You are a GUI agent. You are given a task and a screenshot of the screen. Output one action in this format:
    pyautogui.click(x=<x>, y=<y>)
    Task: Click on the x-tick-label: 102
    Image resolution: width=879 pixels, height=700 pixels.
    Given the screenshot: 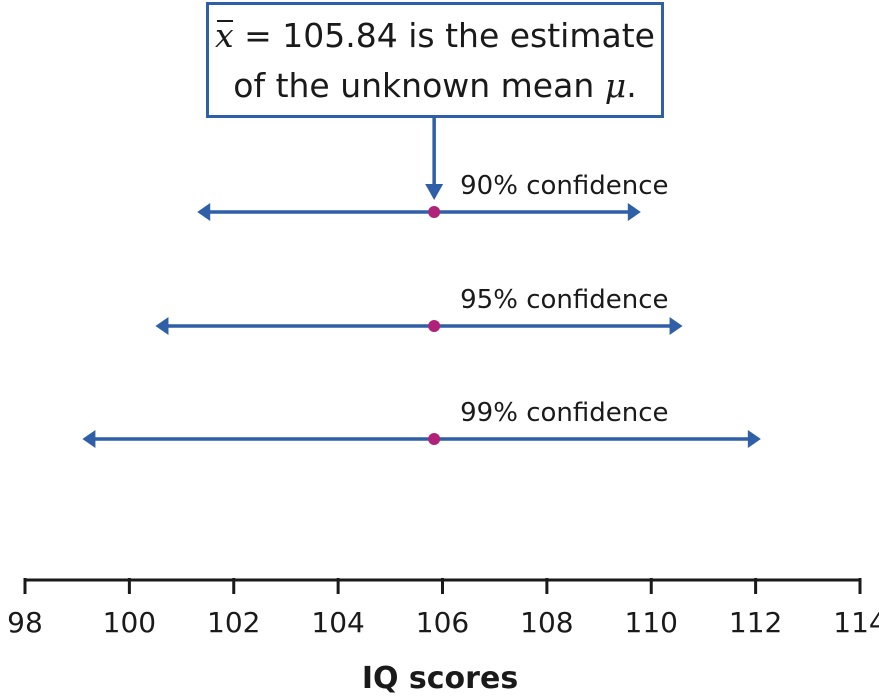 What is the action you would take?
    pyautogui.click(x=233, y=622)
    